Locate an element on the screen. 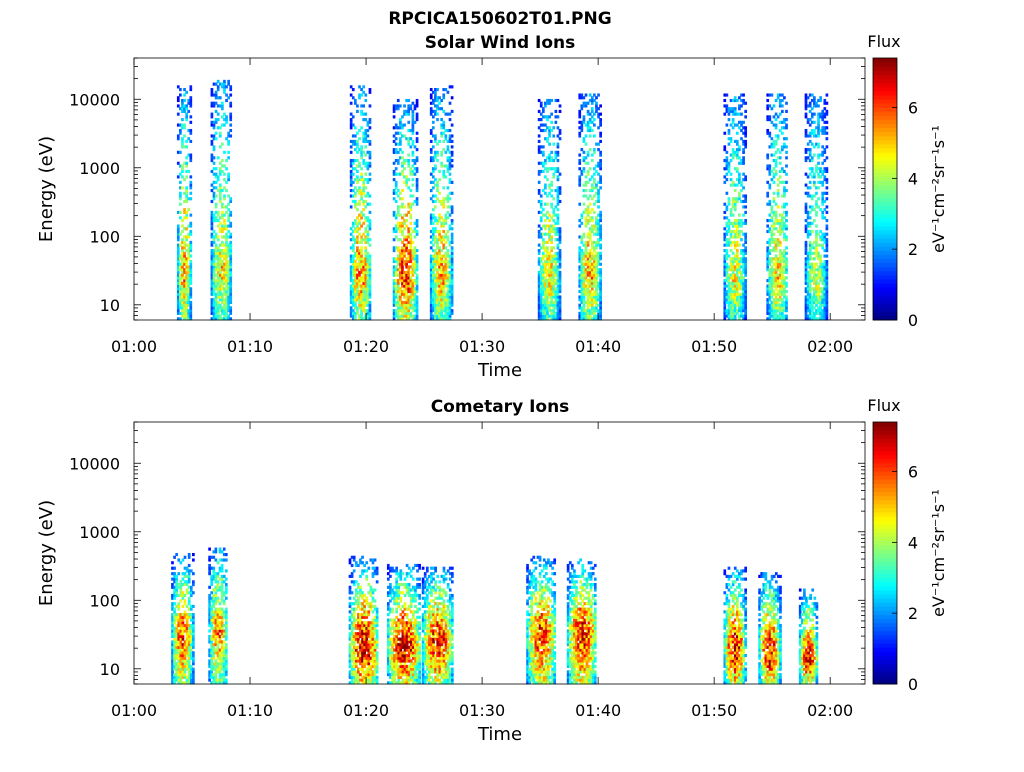 The image size is (1024, 772). figure-title: RPCICA150602T01.PNG is located at coordinates (499, 19).